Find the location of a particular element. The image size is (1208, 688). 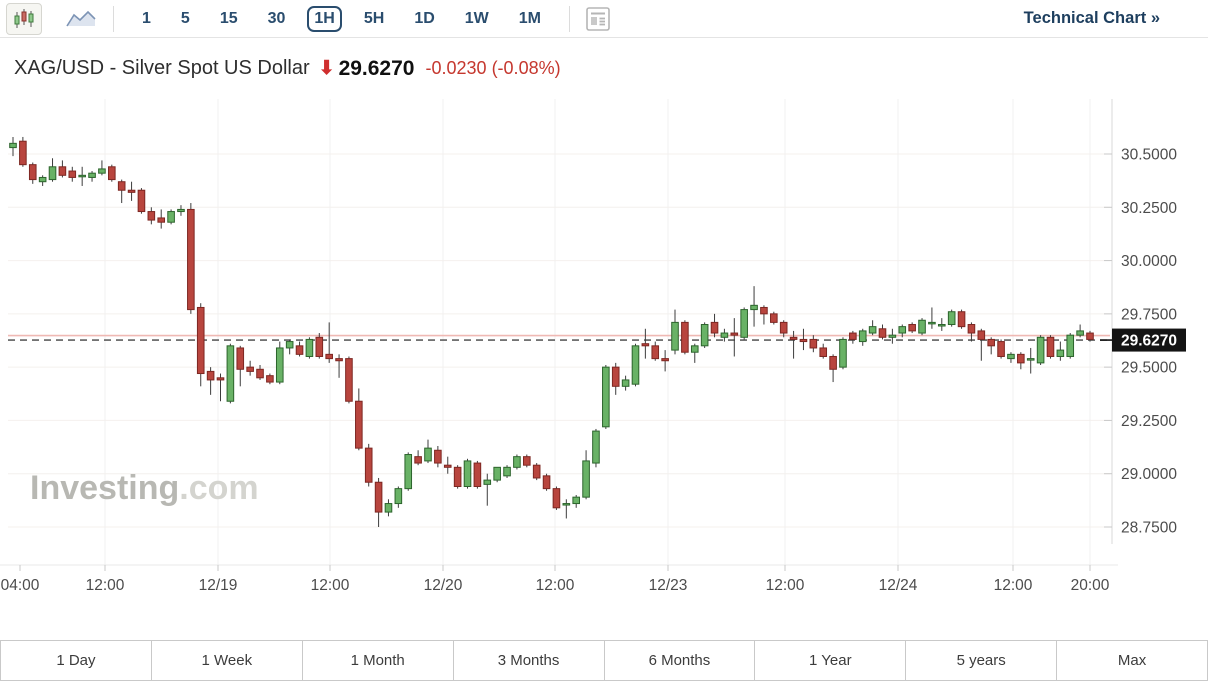

svg-text: 29.6270 is located at coordinates (1149, 341).